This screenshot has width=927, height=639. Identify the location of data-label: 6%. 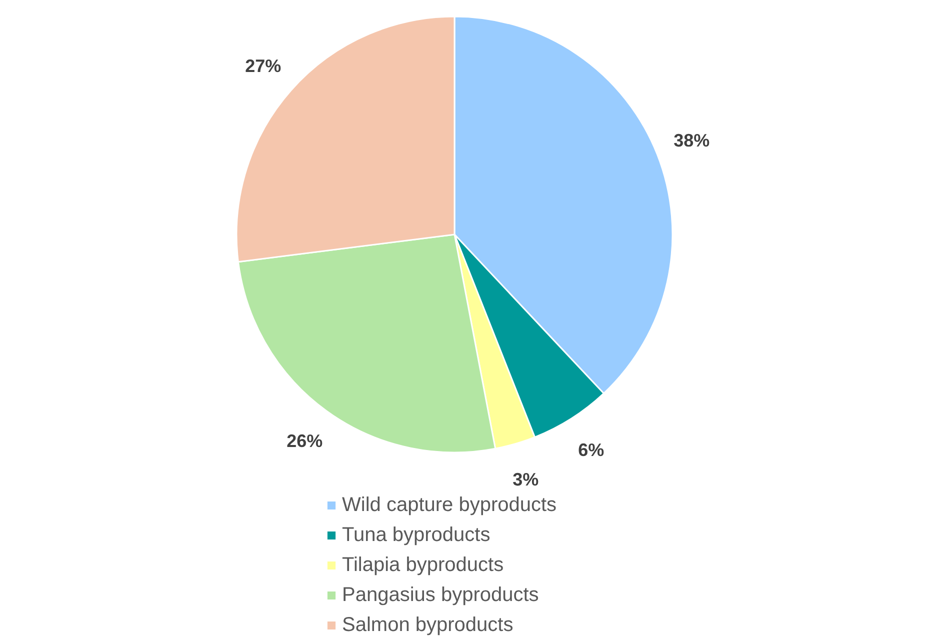
(591, 450).